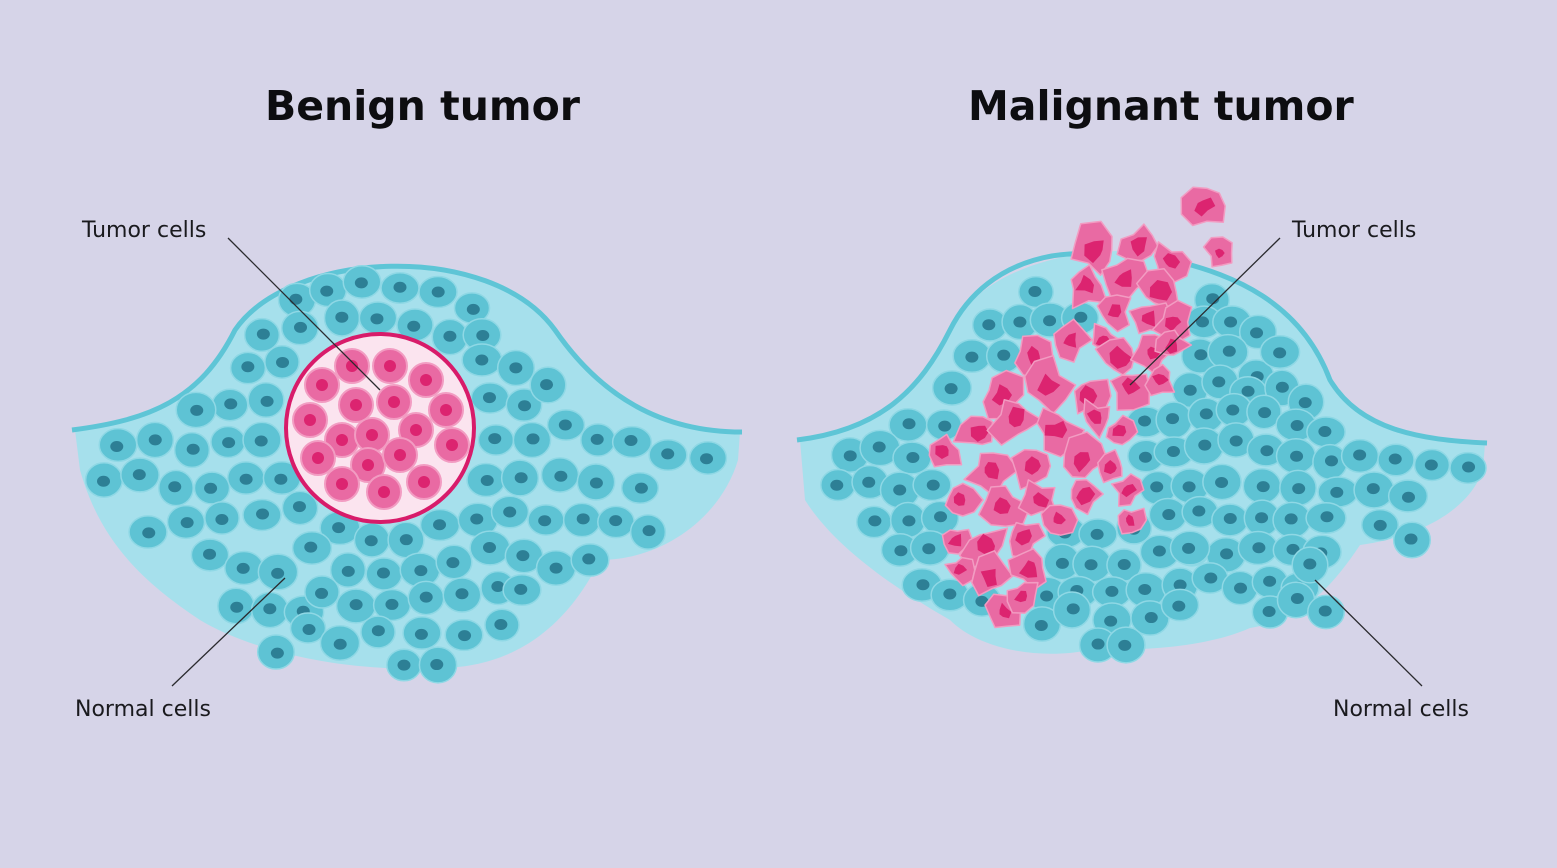  I want to click on benign-tissue-surface, so click(407, 349).